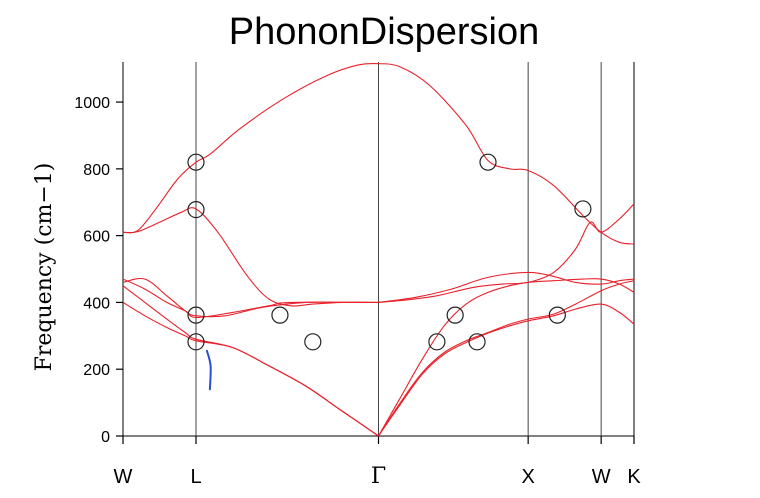 This screenshot has height=498, width=760. Describe the element at coordinates (208, 370) in the screenshot. I see `annotation-stroke` at that location.